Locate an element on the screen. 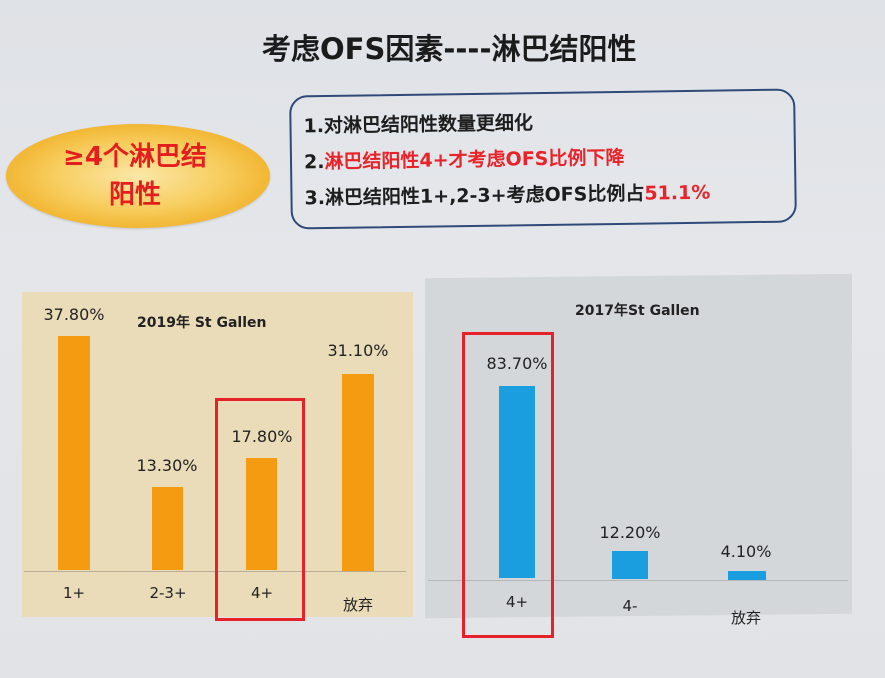 The width and height of the screenshot is (885, 678). note-2-prefix: 2. is located at coordinates (314, 162).